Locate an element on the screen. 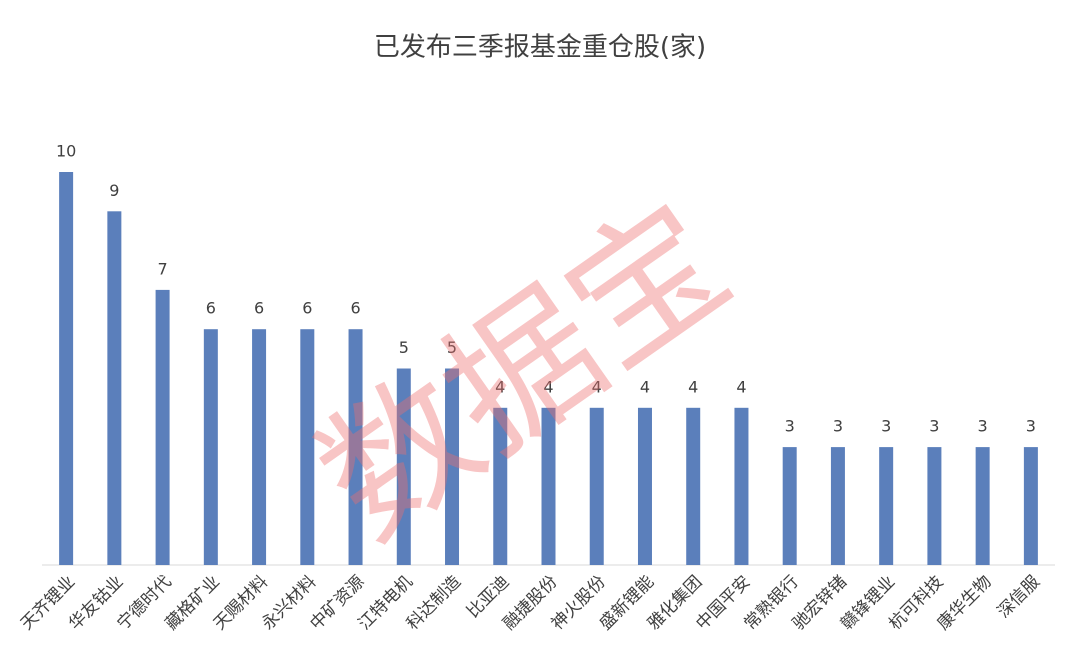 The width and height of the screenshot is (1080, 664). data-label: 9 is located at coordinates (114, 190).